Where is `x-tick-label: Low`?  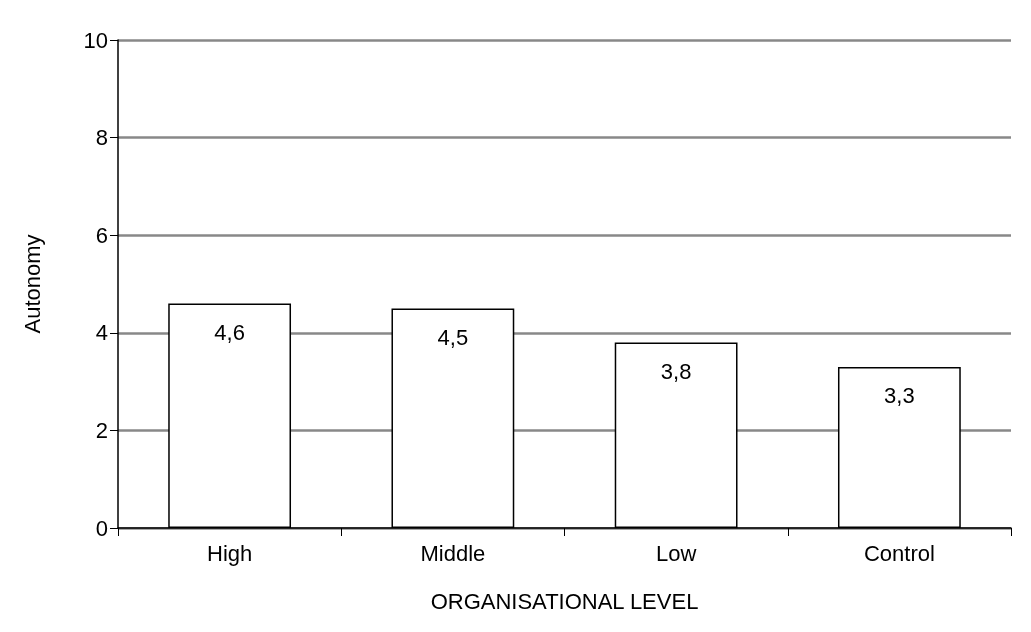
x-tick-label: Low is located at coordinates (676, 553).